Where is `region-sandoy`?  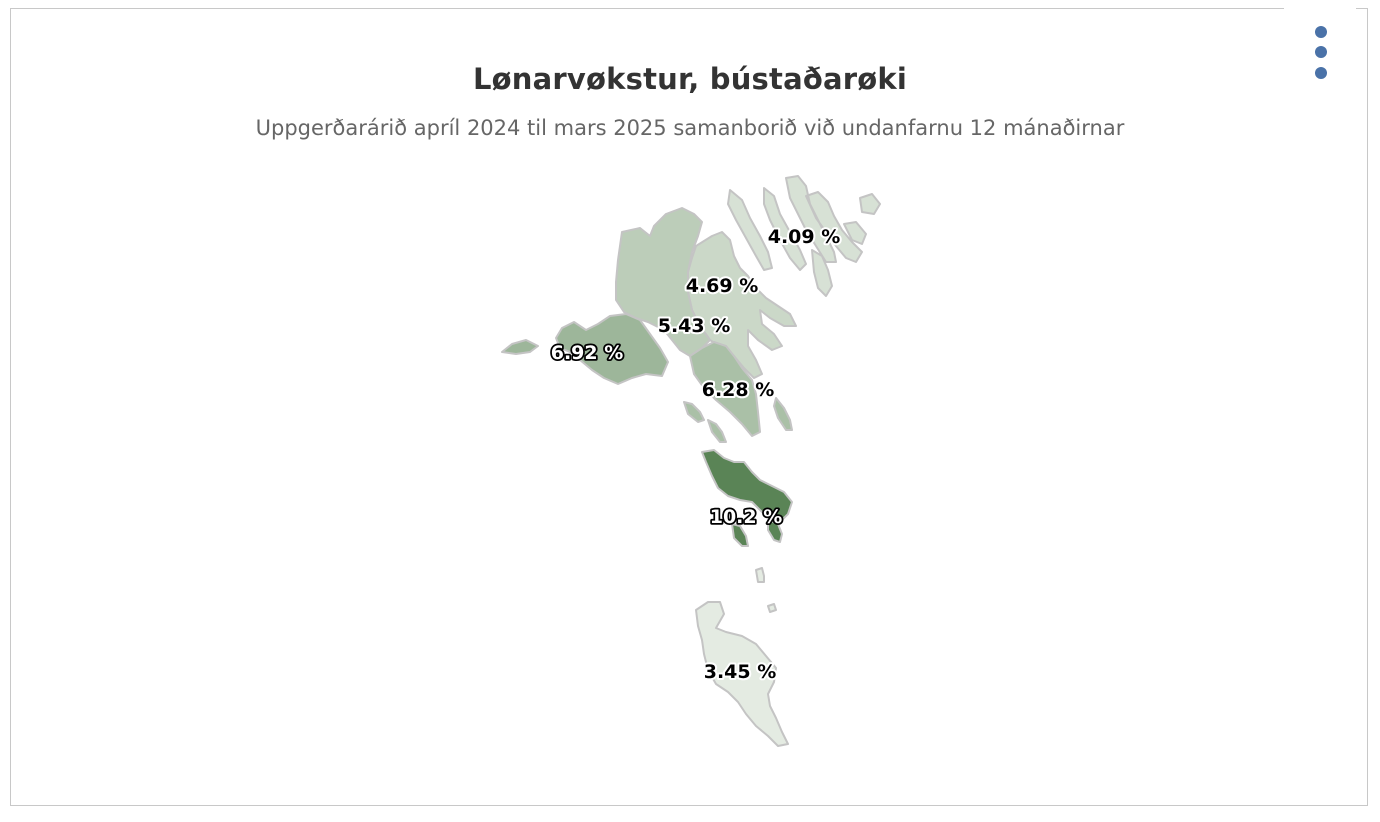 region-sandoy is located at coordinates (747, 498).